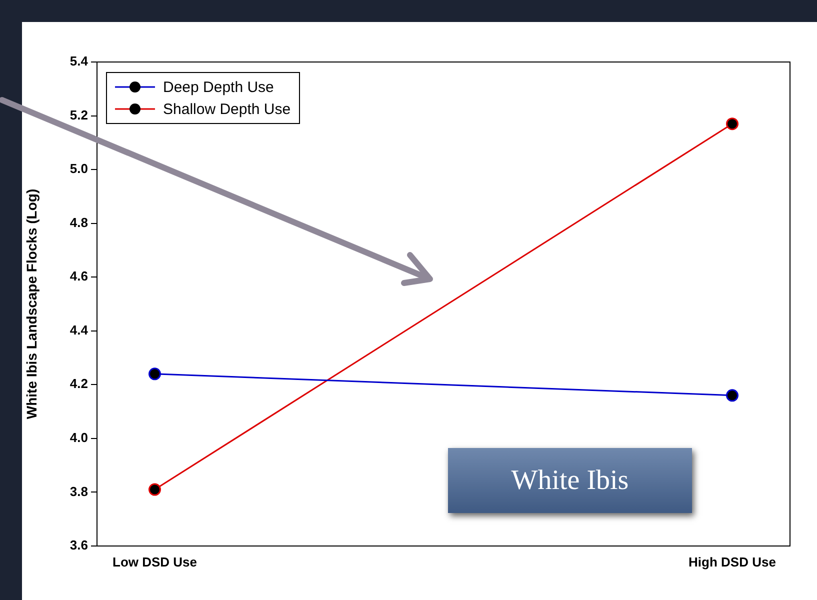 Image resolution: width=817 pixels, height=600 pixels. Describe the element at coordinates (79, 61) in the screenshot. I see `y-tick-label: 5.4` at that location.